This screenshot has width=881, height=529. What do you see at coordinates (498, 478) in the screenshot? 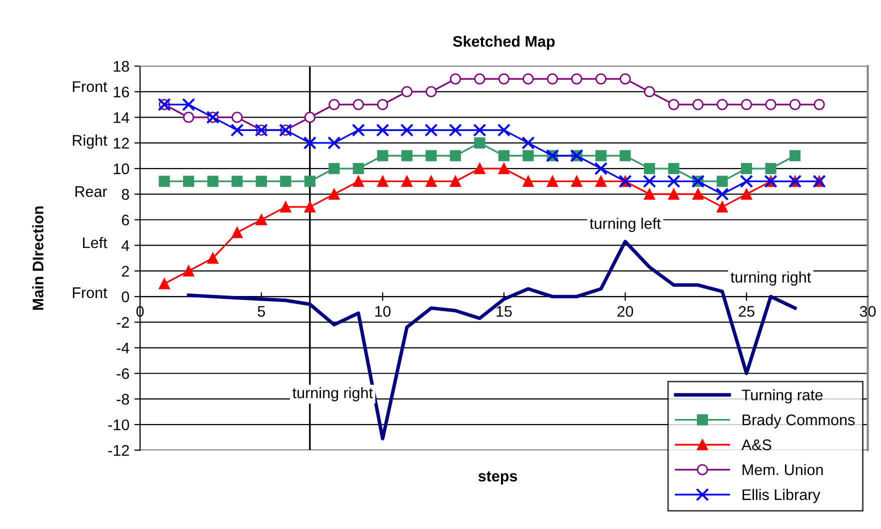
I see `x-axis-title: steps` at bounding box center [498, 478].